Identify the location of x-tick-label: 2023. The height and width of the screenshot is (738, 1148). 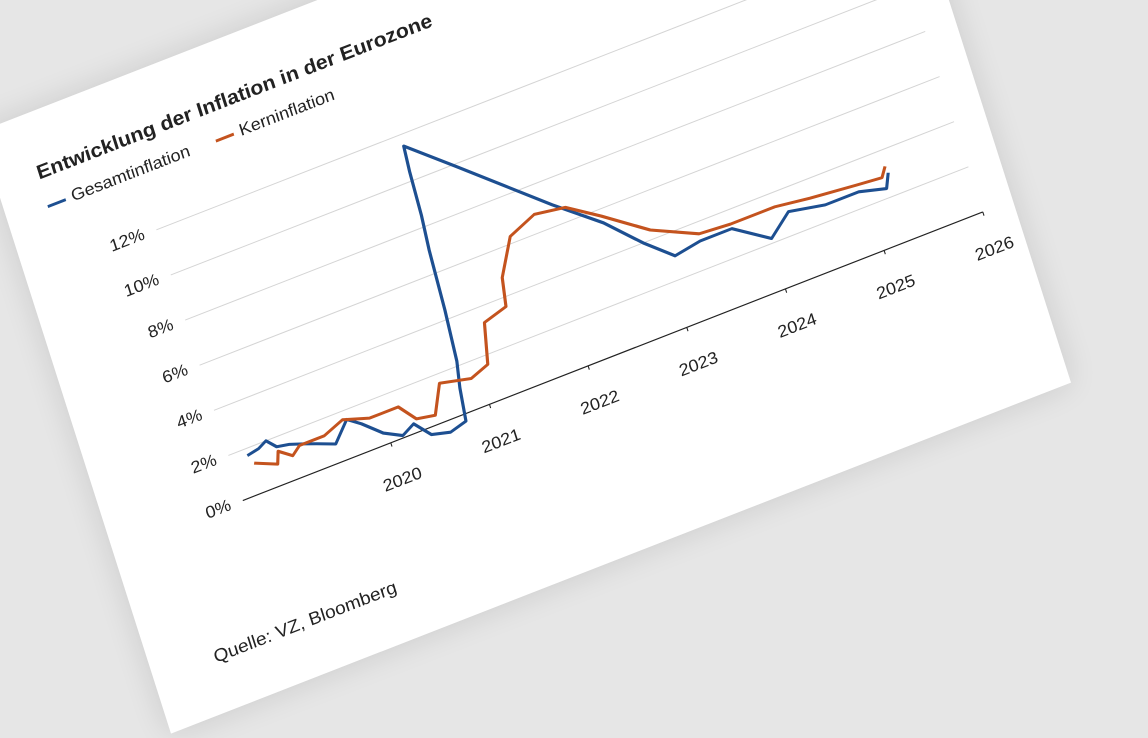
(699, 363).